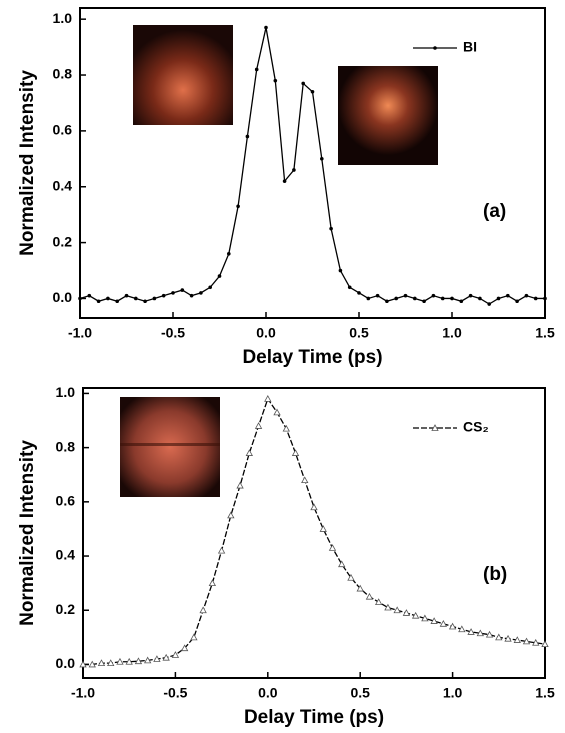 This screenshot has width=565, height=733. Describe the element at coordinates (66, 446) in the screenshot. I see `y-tick-label: 0.8` at that location.